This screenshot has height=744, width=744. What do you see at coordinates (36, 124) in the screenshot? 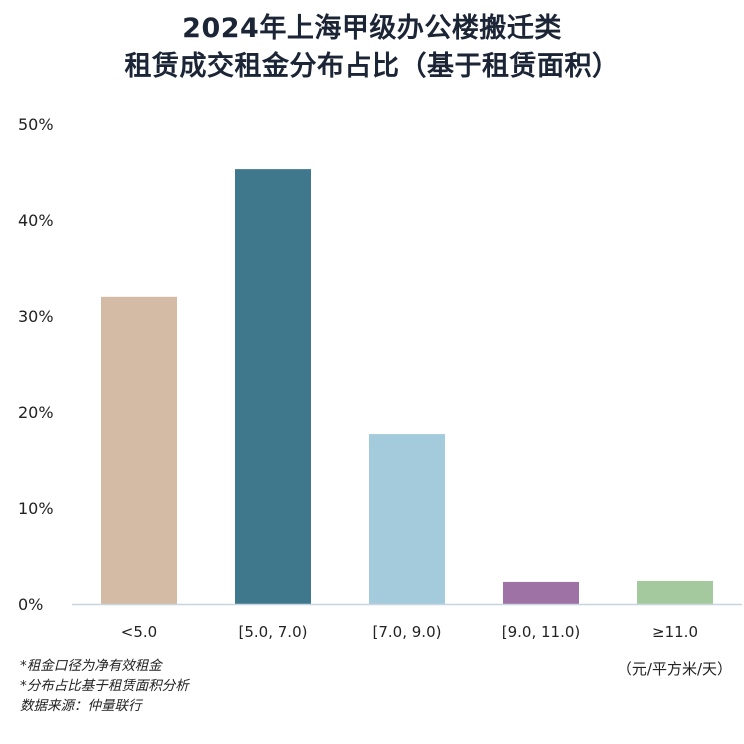
I see `y-tick-label: 50%` at bounding box center [36, 124].